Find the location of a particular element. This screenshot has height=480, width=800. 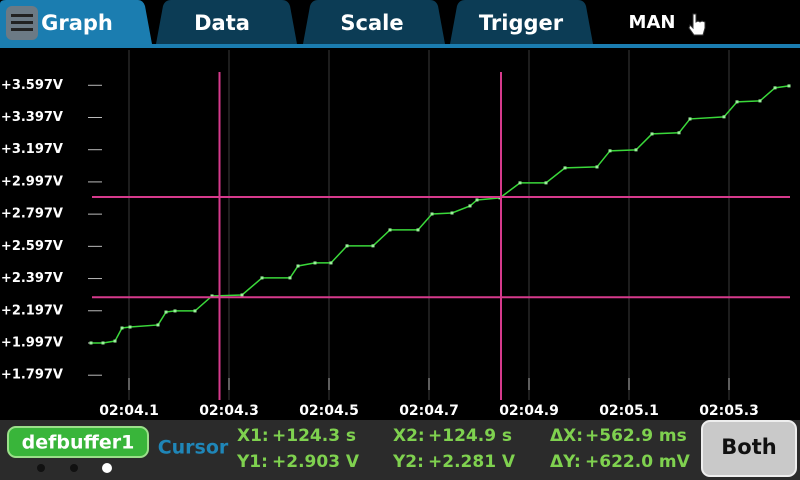

buffer-label: defbuffer1 is located at coordinates (78, 443).